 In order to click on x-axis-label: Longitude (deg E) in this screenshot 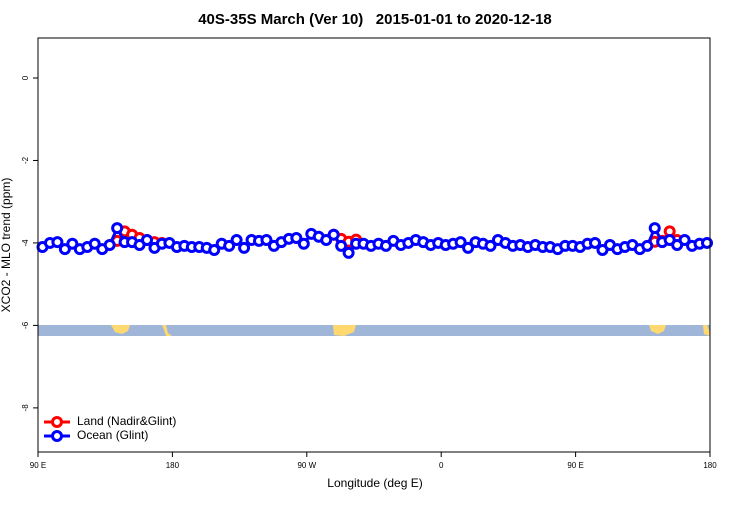, I will do `click(374, 483)`.